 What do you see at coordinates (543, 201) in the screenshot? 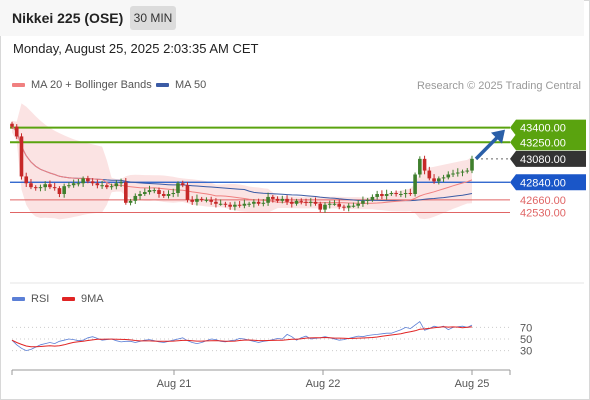
I see `level-tag-s1: 42660.00` at bounding box center [543, 201].